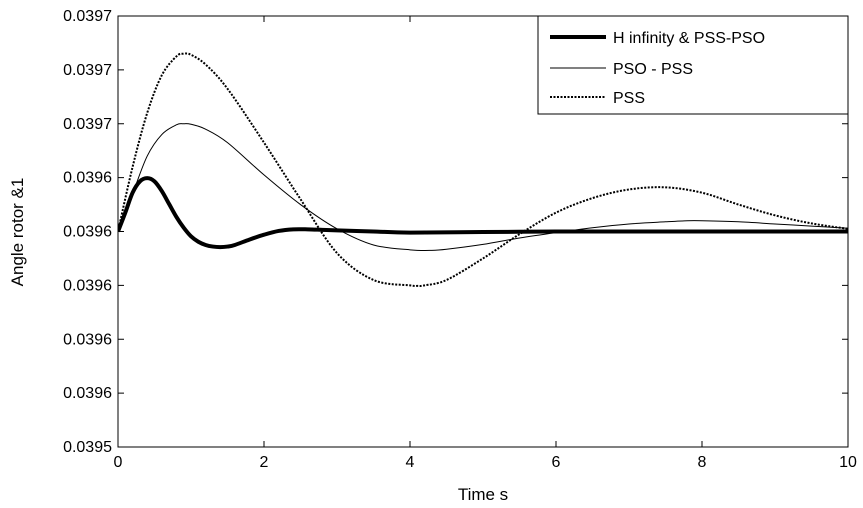  Describe the element at coordinates (689, 38) in the screenshot. I see `legend-label-h-infinity: H infinity & PSS-PSO` at that location.